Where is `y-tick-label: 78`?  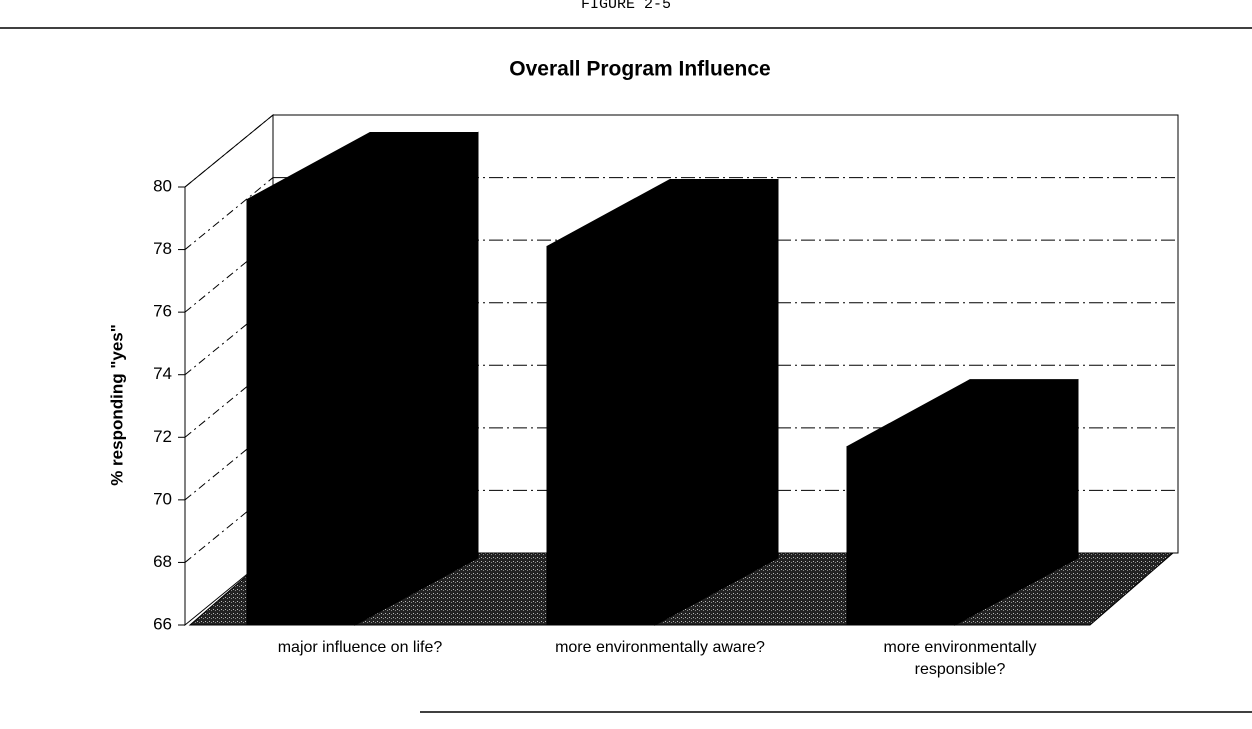 y-tick-label: 78 is located at coordinates (162, 248).